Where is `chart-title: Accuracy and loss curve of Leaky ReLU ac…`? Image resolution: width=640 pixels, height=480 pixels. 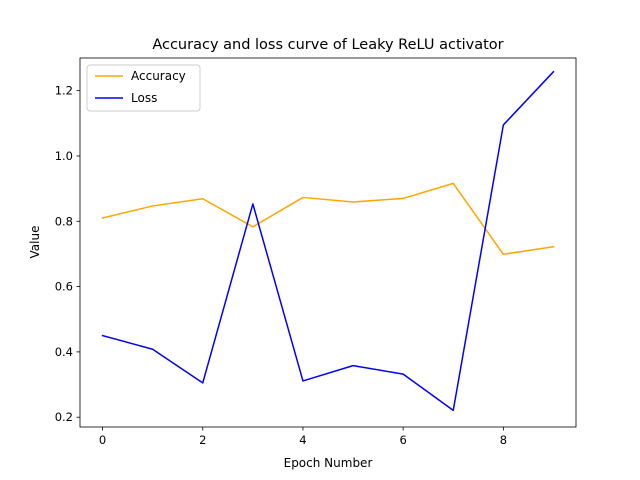 chart-title: Accuracy and loss curve of Leaky ReLU ac… is located at coordinates (327, 45).